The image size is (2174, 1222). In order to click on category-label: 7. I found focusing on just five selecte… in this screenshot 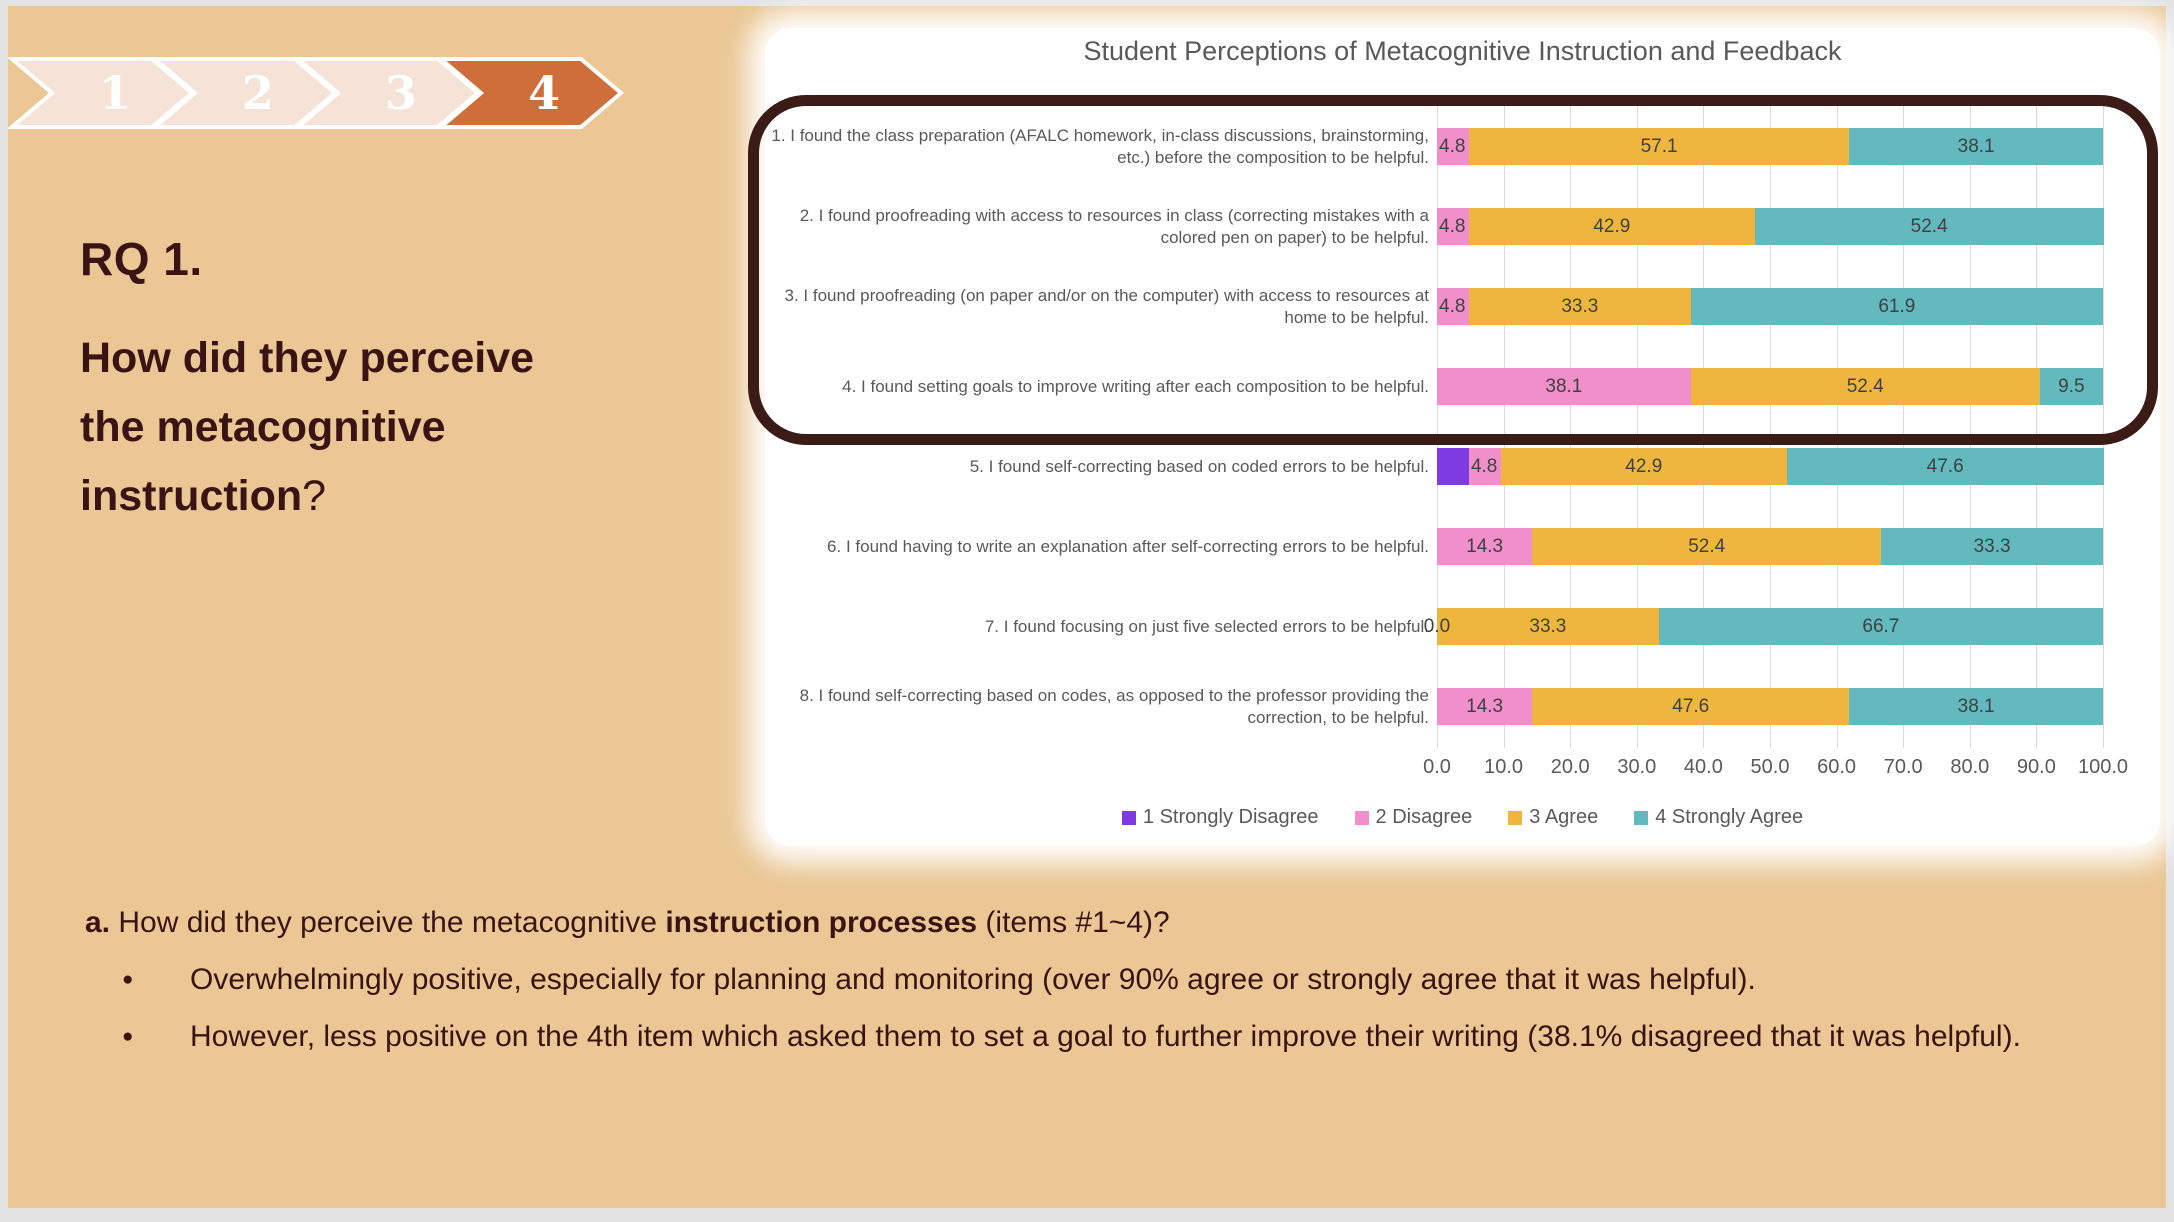, I will do `click(1206, 626)`.